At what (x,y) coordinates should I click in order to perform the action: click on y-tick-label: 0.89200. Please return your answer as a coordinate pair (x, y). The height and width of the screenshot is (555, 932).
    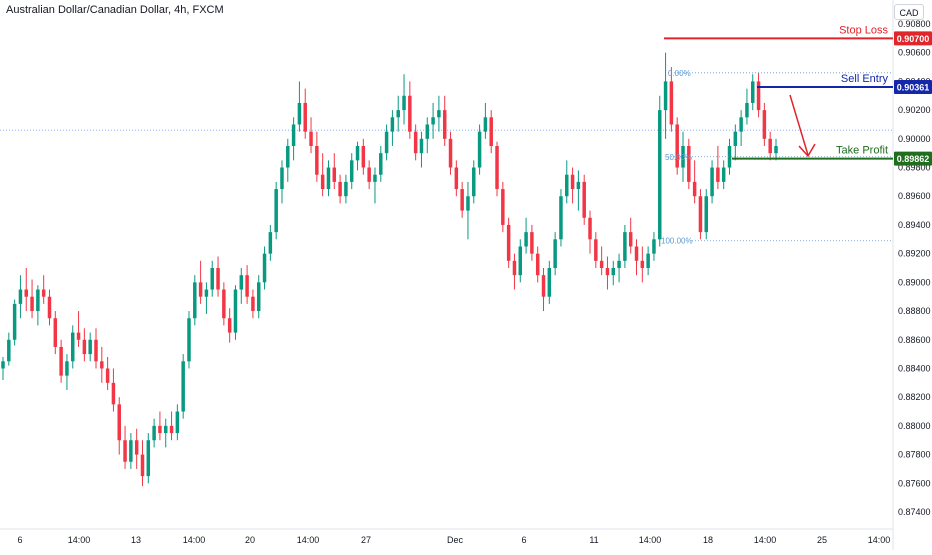
    Looking at the image, I should click on (914, 254).